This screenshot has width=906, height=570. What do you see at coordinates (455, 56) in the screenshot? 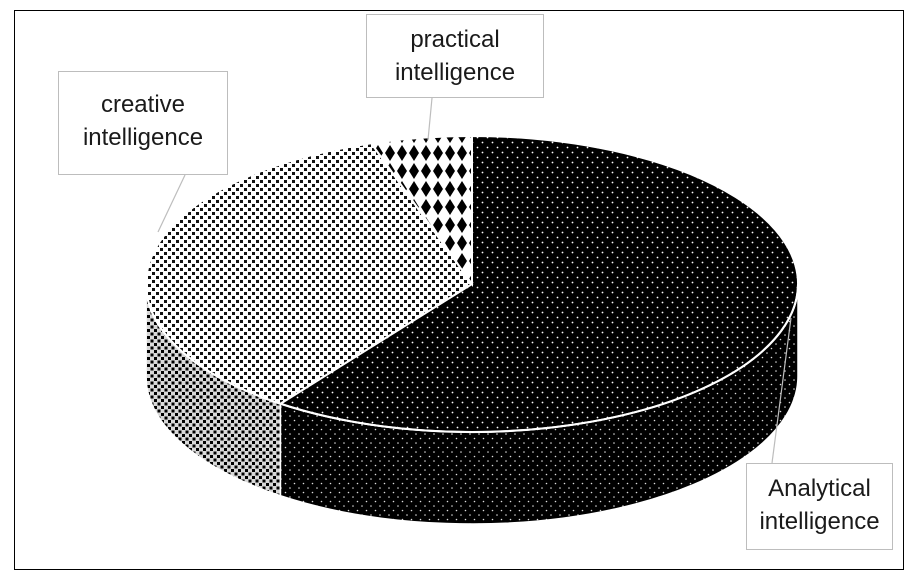
I see `callout-practical-intelligence: practical intelligence` at bounding box center [455, 56].